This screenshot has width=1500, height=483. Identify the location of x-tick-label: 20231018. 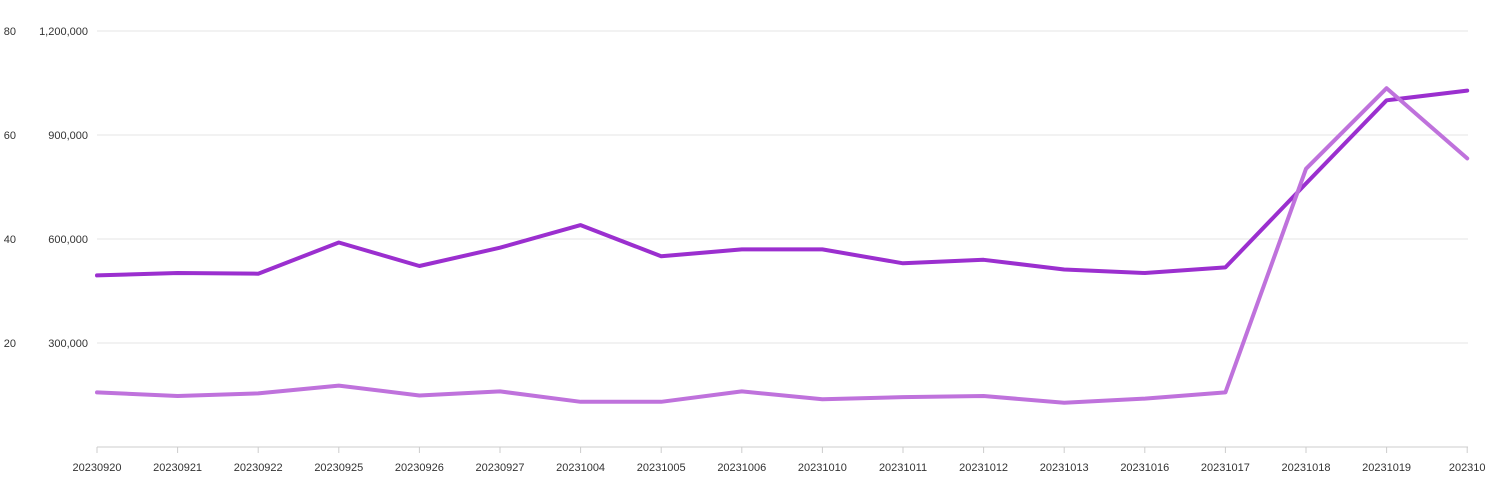
(1306, 468).